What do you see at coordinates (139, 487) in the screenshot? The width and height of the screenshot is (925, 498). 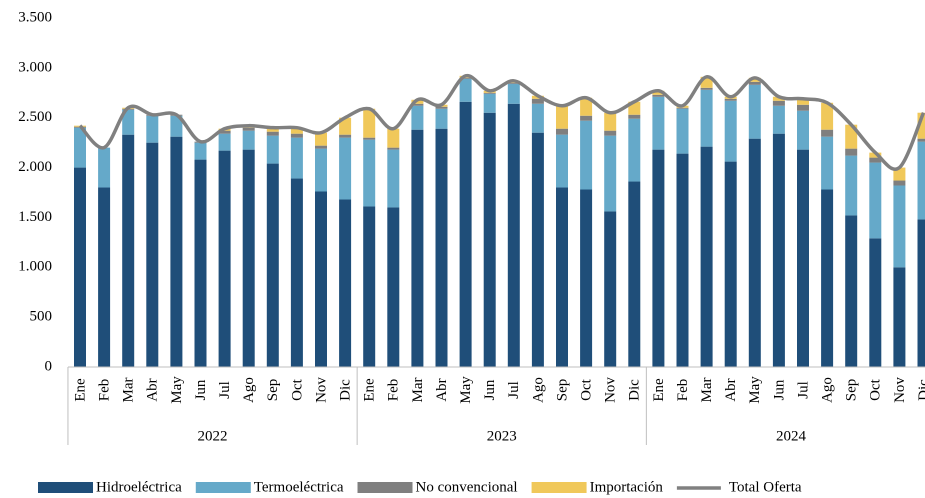 I see `legend-label: Hidroeléctrica` at bounding box center [139, 487].